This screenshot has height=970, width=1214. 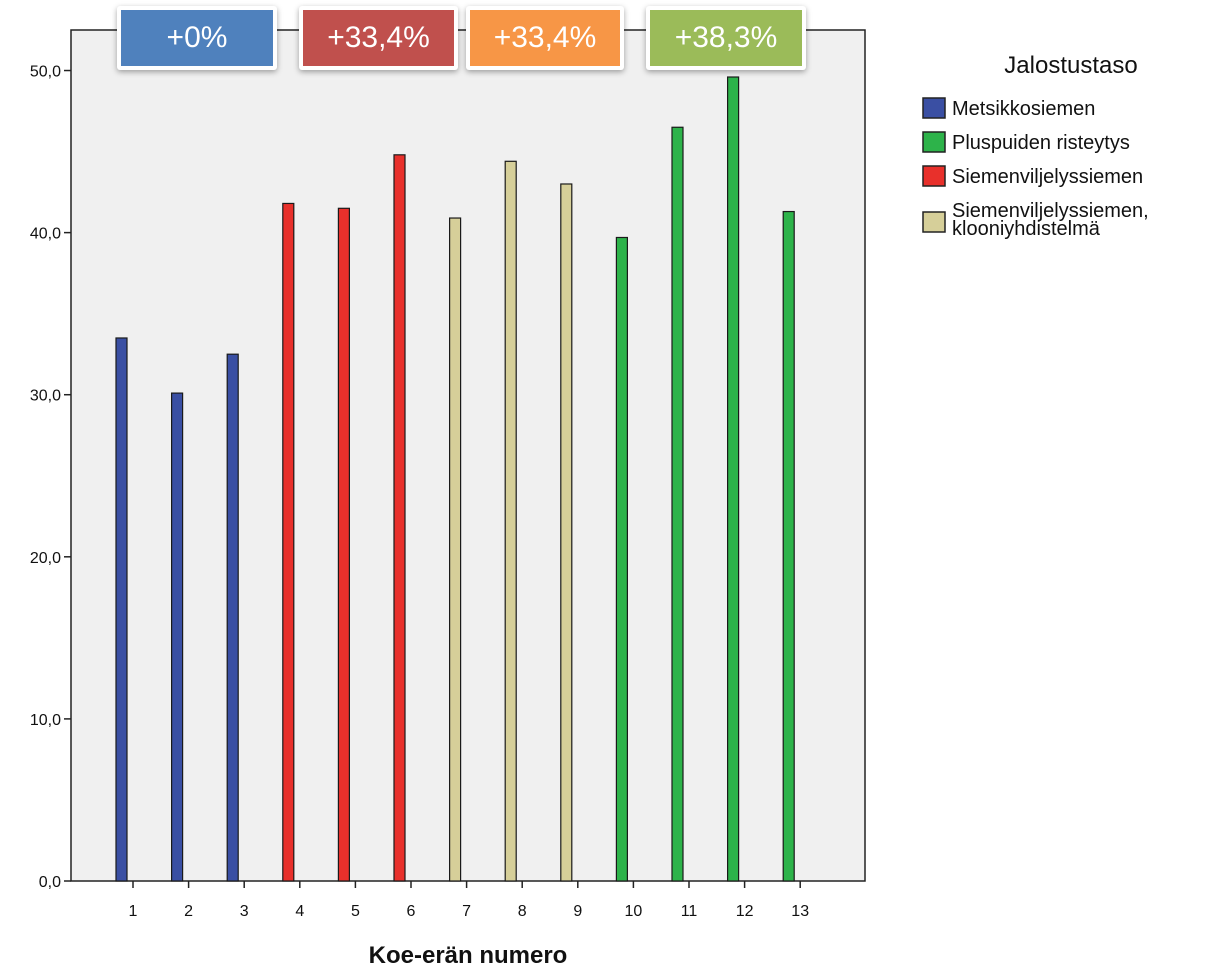 I want to click on legend-label: Siemenviljelyssiemen,, so click(x=1050, y=211).